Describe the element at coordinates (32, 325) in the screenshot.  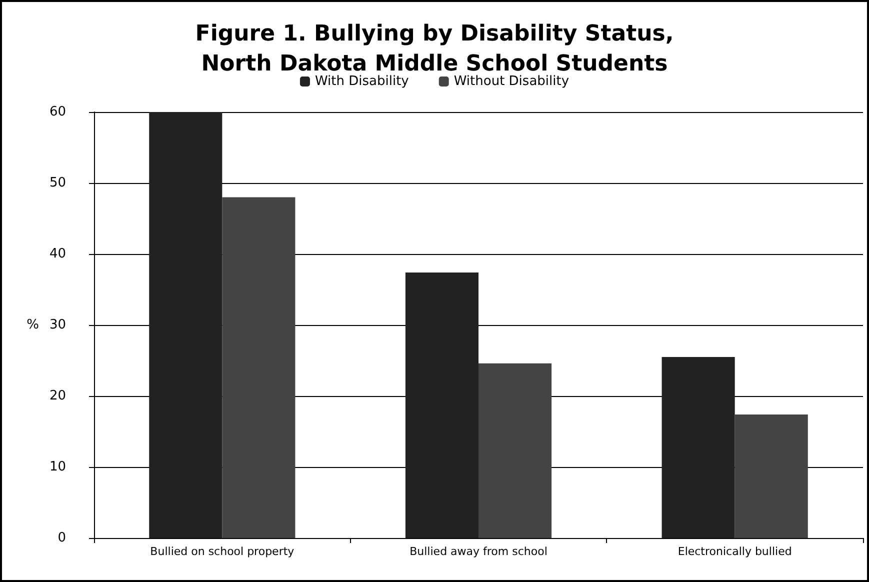
I see `y-axis-title: %` at that location.